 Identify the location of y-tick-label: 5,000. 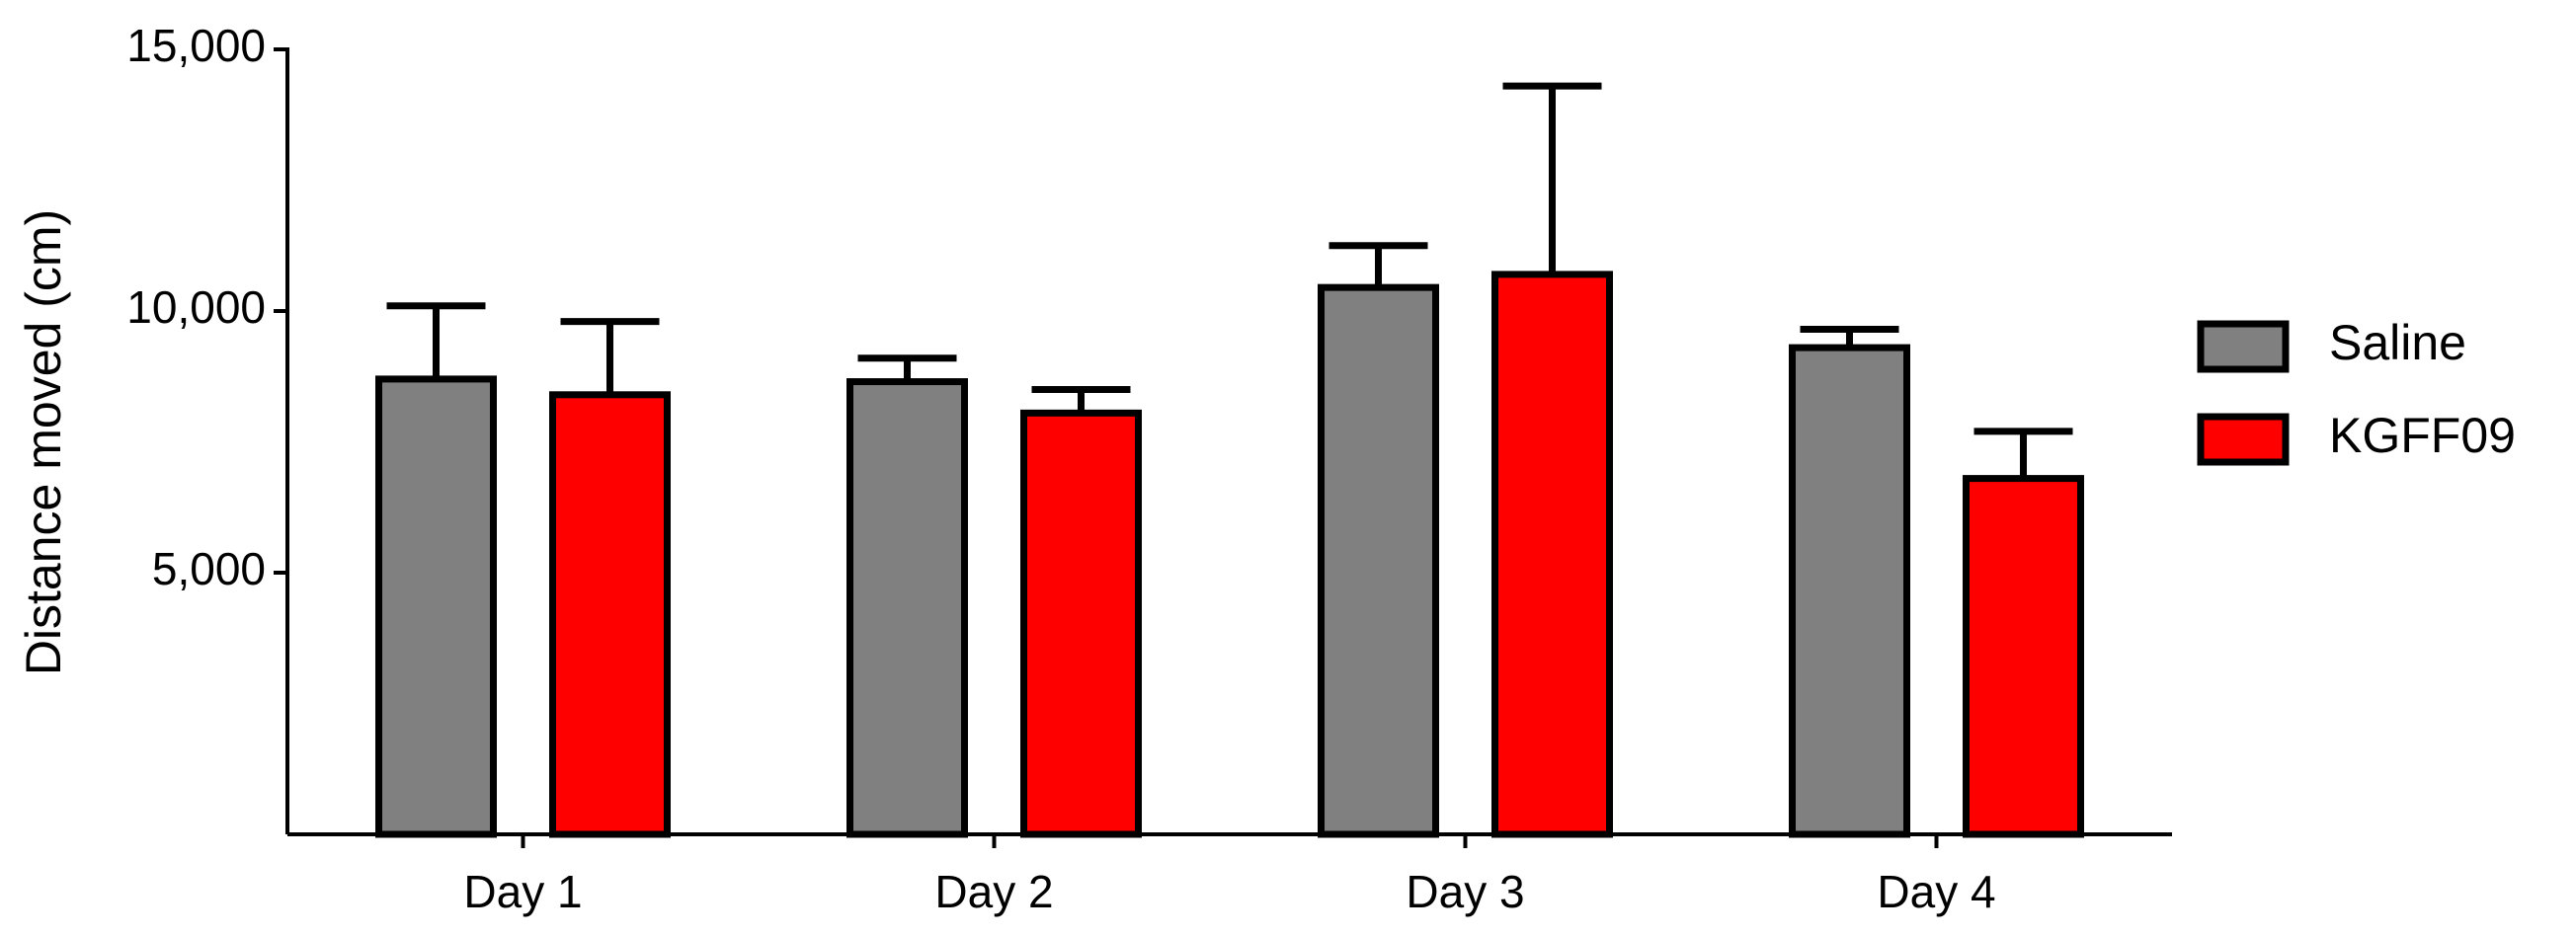
(209, 568).